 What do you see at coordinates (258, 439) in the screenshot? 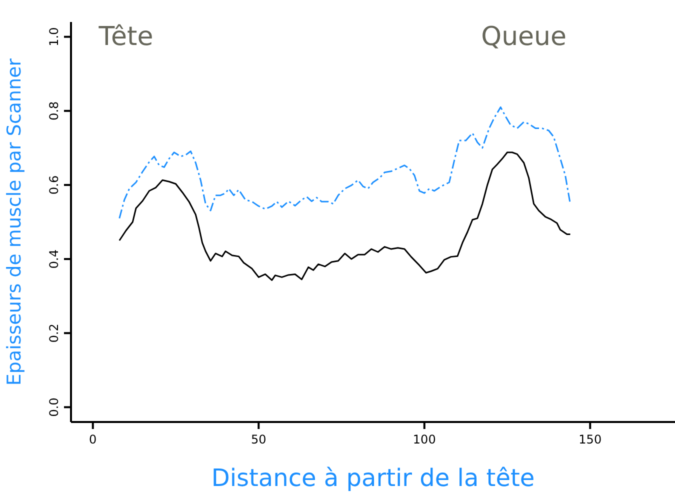
I see `x-tick-label: 50` at bounding box center [258, 439].